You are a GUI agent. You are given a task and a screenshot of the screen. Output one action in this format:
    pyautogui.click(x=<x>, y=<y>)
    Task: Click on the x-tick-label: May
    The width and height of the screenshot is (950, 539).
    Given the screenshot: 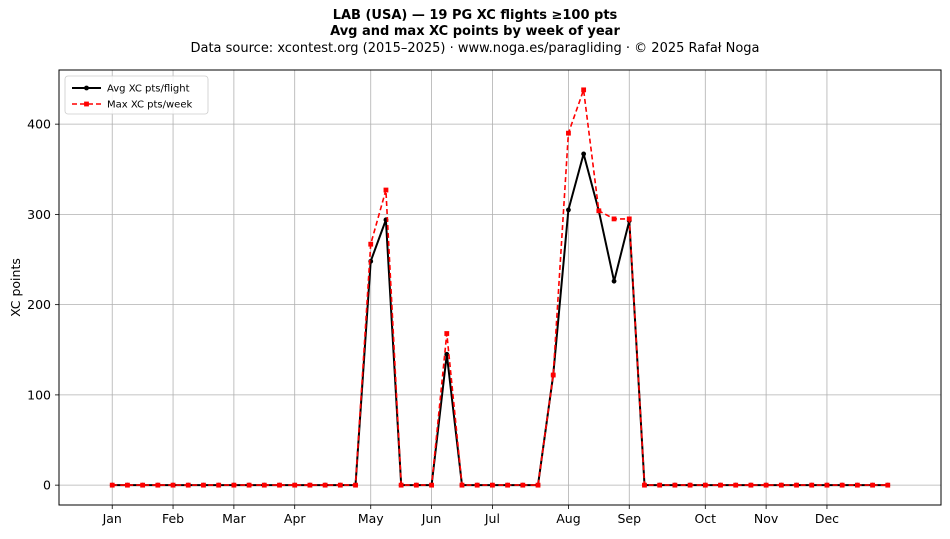 What is the action you would take?
    pyautogui.click(x=371, y=518)
    